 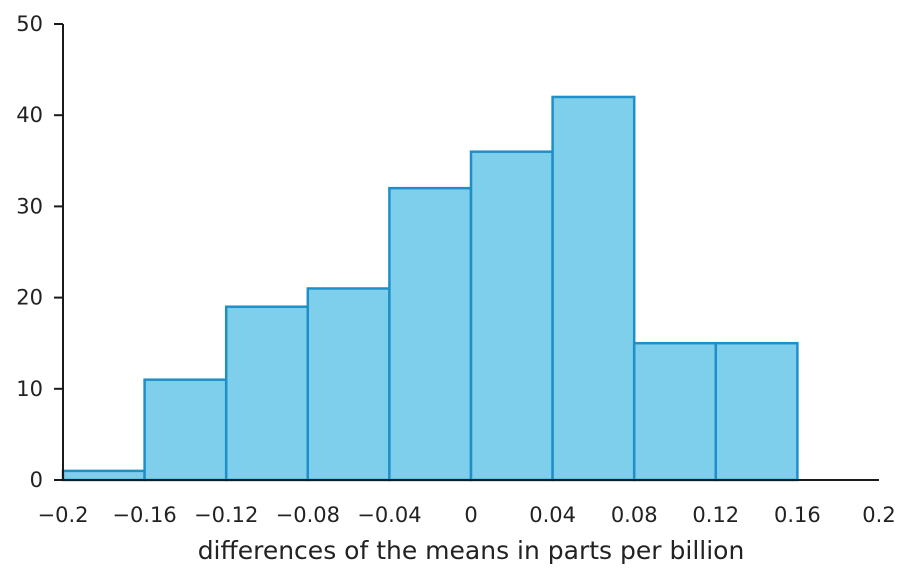 I want to click on x-tick-label: 0.04, so click(x=552, y=515).